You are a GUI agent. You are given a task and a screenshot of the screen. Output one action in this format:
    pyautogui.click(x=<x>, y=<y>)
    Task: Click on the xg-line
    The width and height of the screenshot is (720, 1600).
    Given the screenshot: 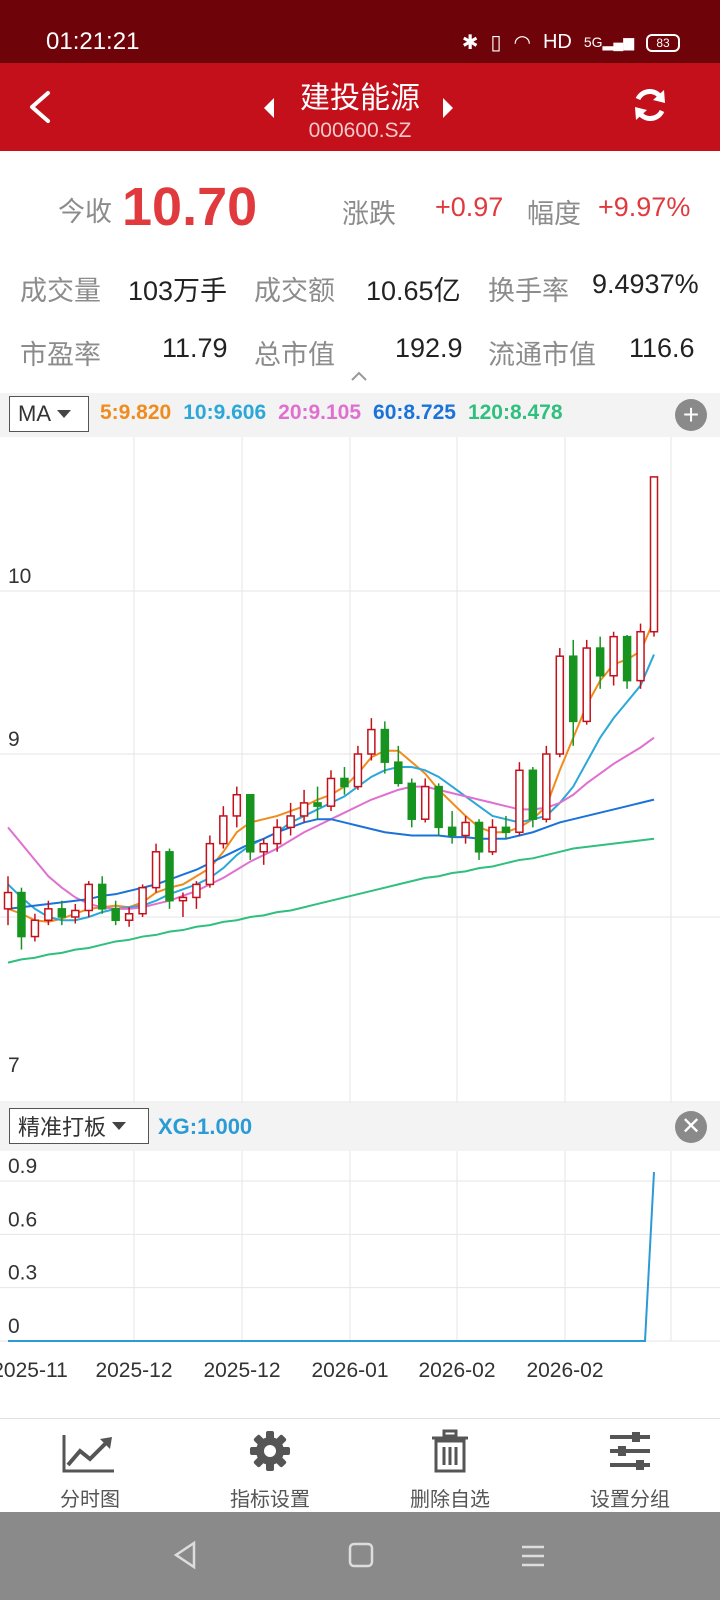 What is the action you would take?
    pyautogui.click(x=331, y=1257)
    